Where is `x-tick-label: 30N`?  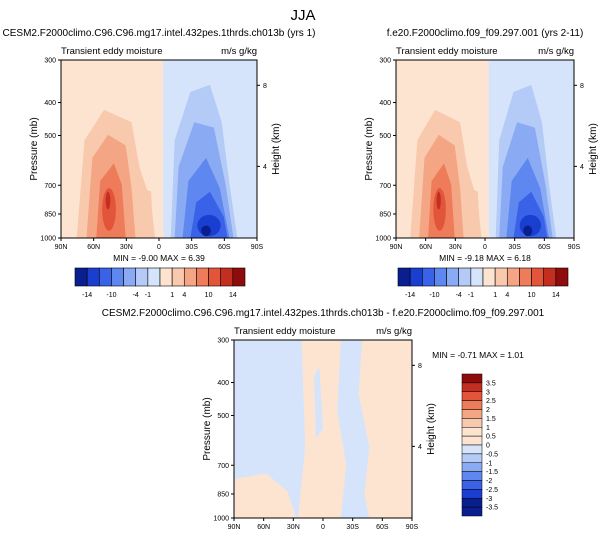
x-tick-label: 30N is located at coordinates (293, 527).